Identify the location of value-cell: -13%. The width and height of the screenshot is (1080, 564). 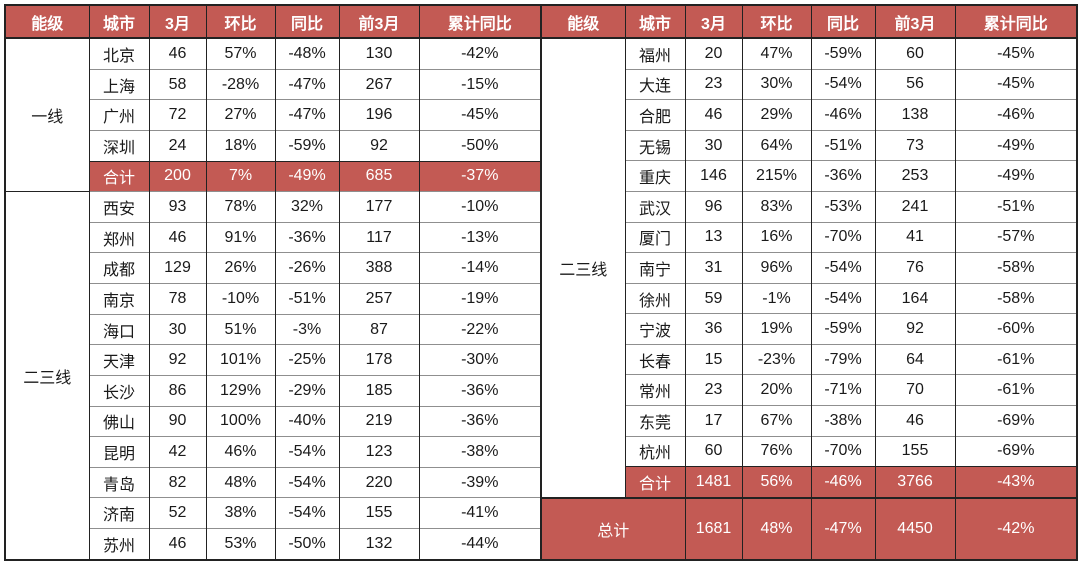
(480, 237).